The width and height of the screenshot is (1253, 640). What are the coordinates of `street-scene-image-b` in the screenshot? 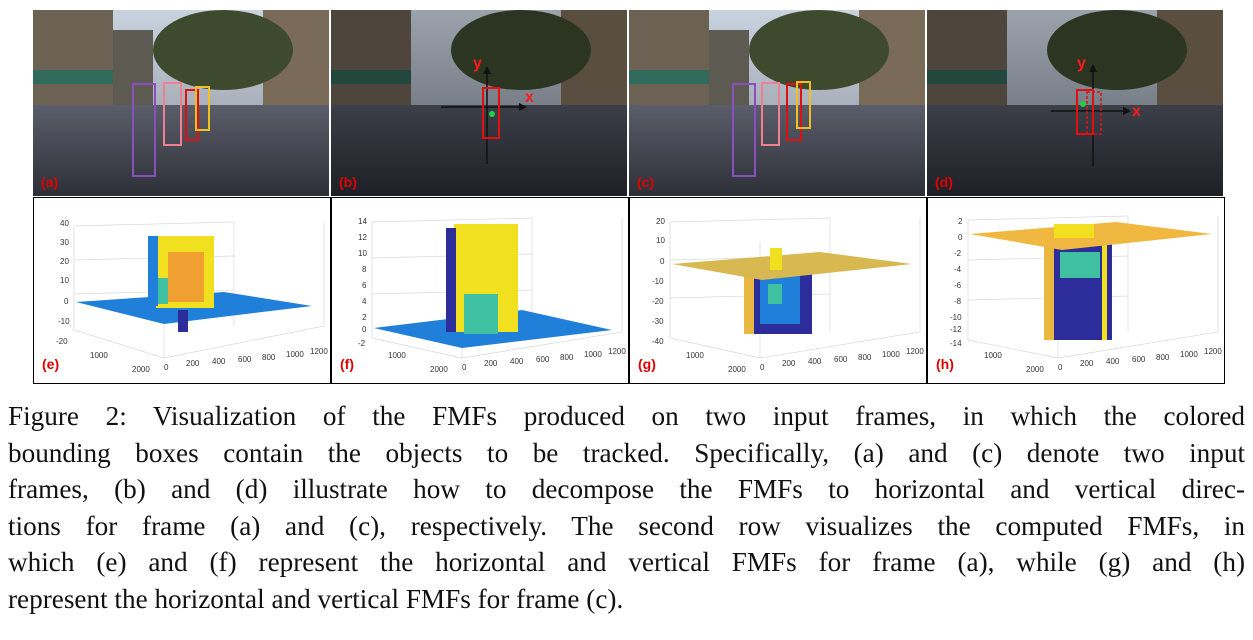 It's located at (479, 103).